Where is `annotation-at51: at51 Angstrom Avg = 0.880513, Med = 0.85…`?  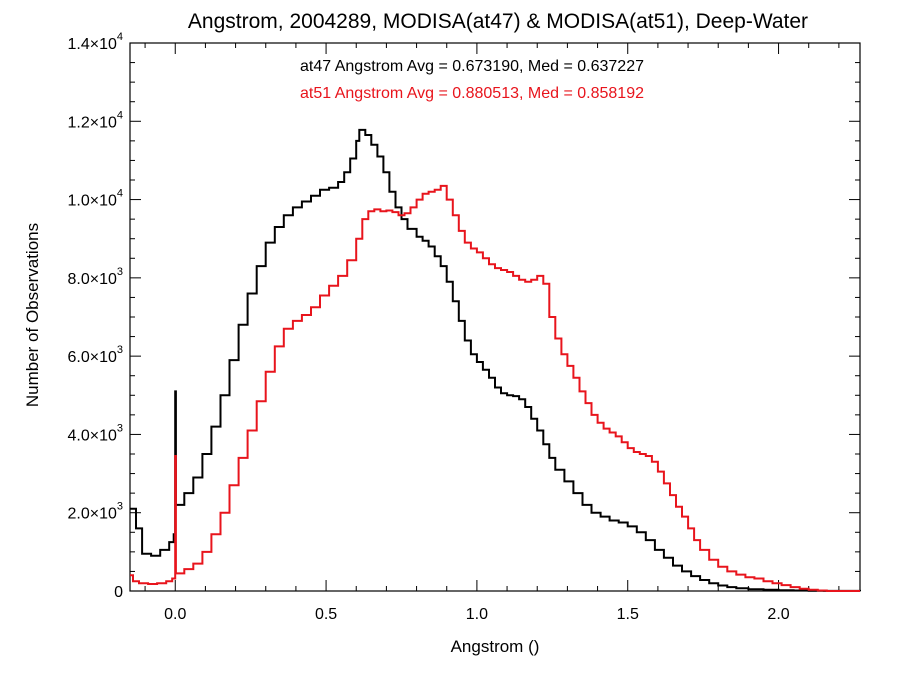 annotation-at51: at51 Angstrom Avg = 0.880513, Med = 0.85… is located at coordinates (472, 93).